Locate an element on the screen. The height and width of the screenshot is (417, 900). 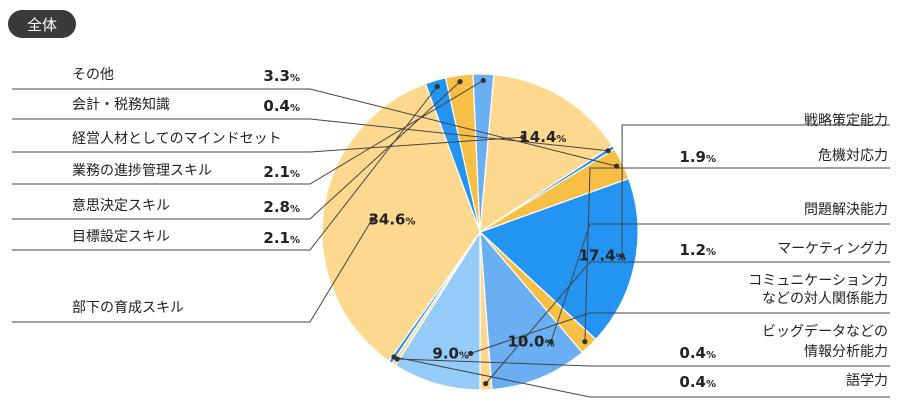
chart-title: 全体 is located at coordinates (42, 25).